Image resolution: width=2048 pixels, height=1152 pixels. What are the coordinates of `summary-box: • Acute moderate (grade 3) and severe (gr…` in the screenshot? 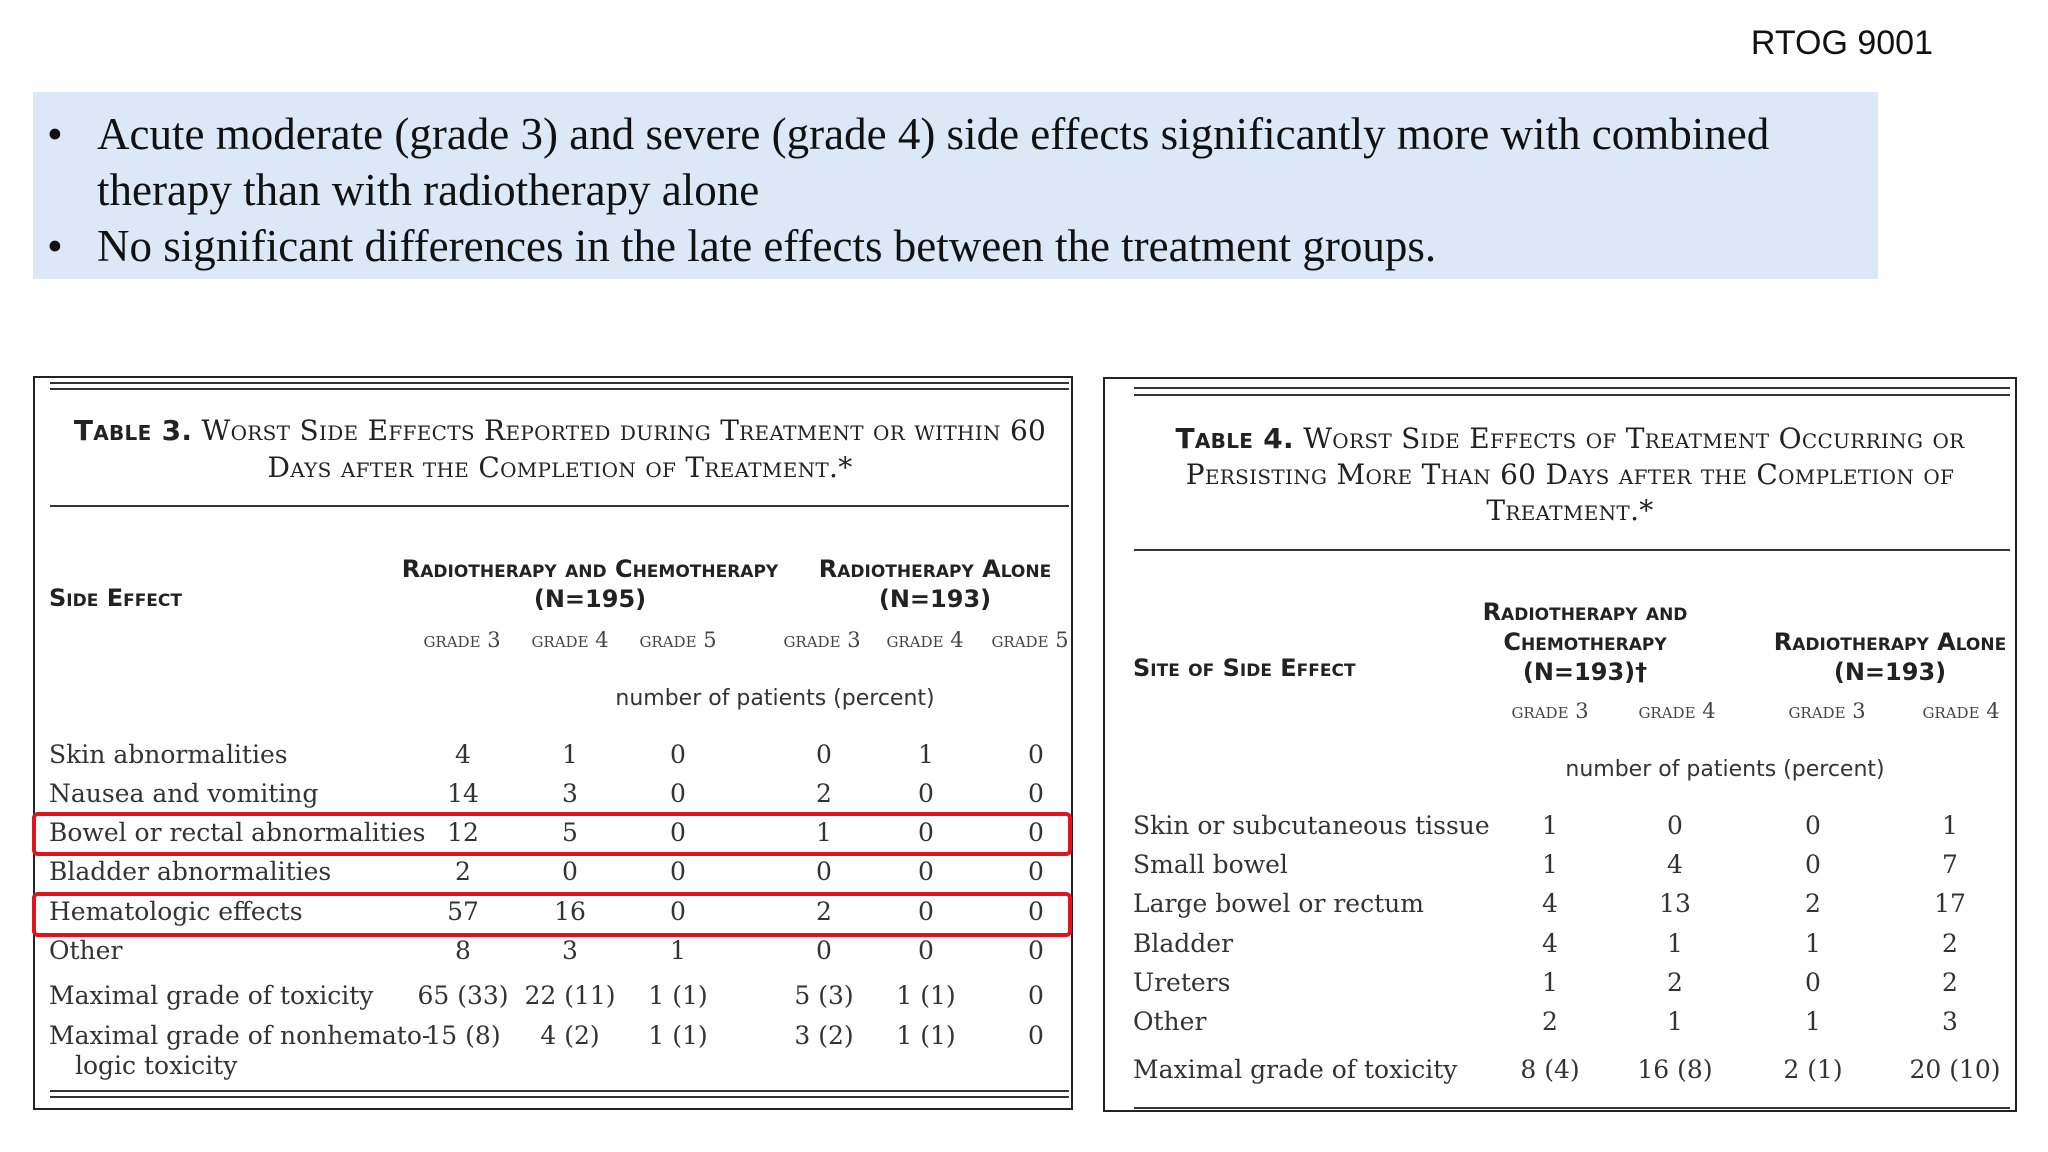 It's located at (955, 185).